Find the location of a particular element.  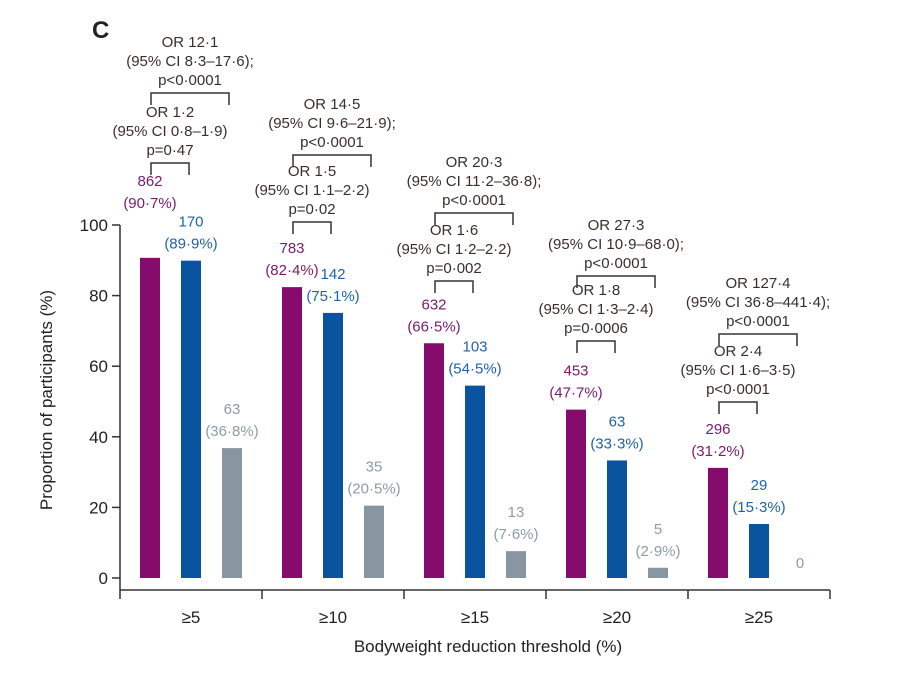

data-label-percent: (54·5%) is located at coordinates (474, 369).